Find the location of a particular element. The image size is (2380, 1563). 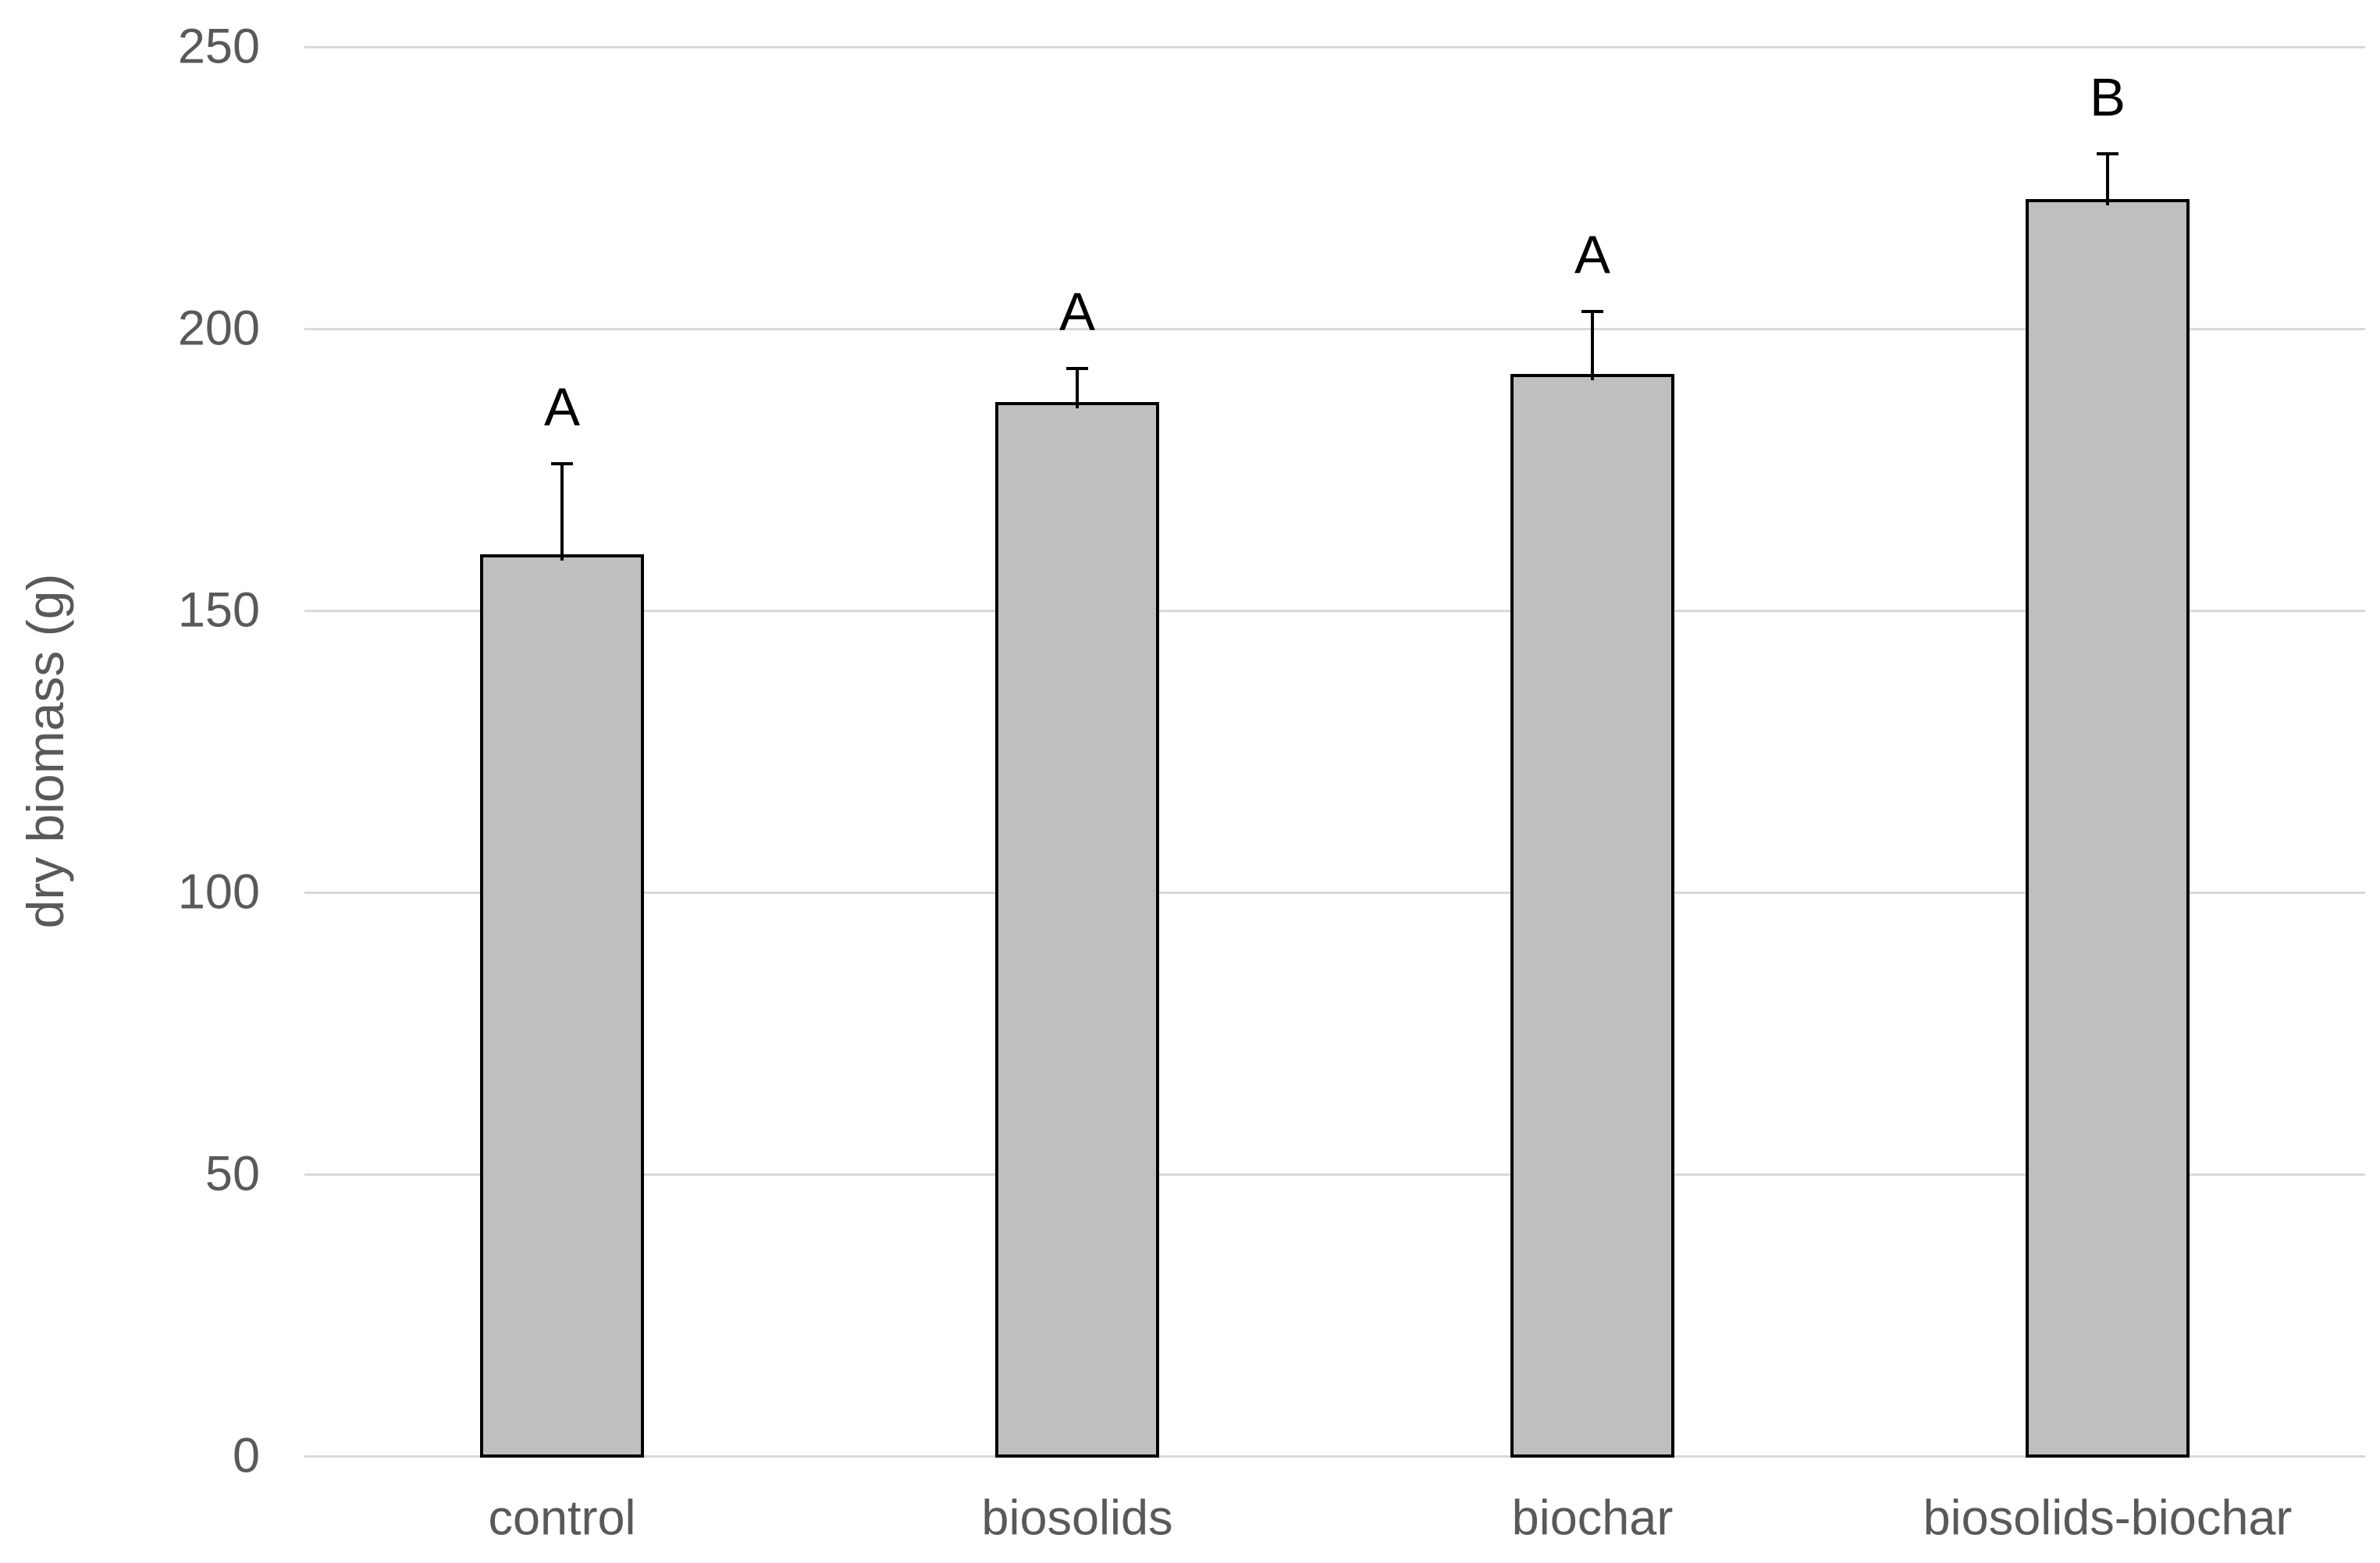

y-tick-label: 0 is located at coordinates (246, 1455).